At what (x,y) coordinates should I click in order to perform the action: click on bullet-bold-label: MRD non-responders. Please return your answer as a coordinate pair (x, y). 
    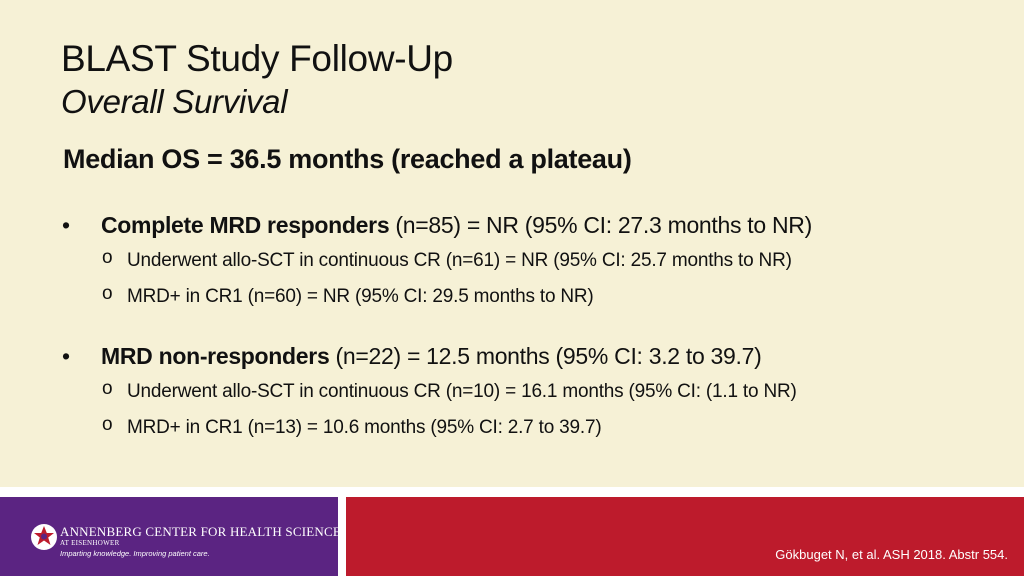
    Looking at the image, I should click on (215, 356).